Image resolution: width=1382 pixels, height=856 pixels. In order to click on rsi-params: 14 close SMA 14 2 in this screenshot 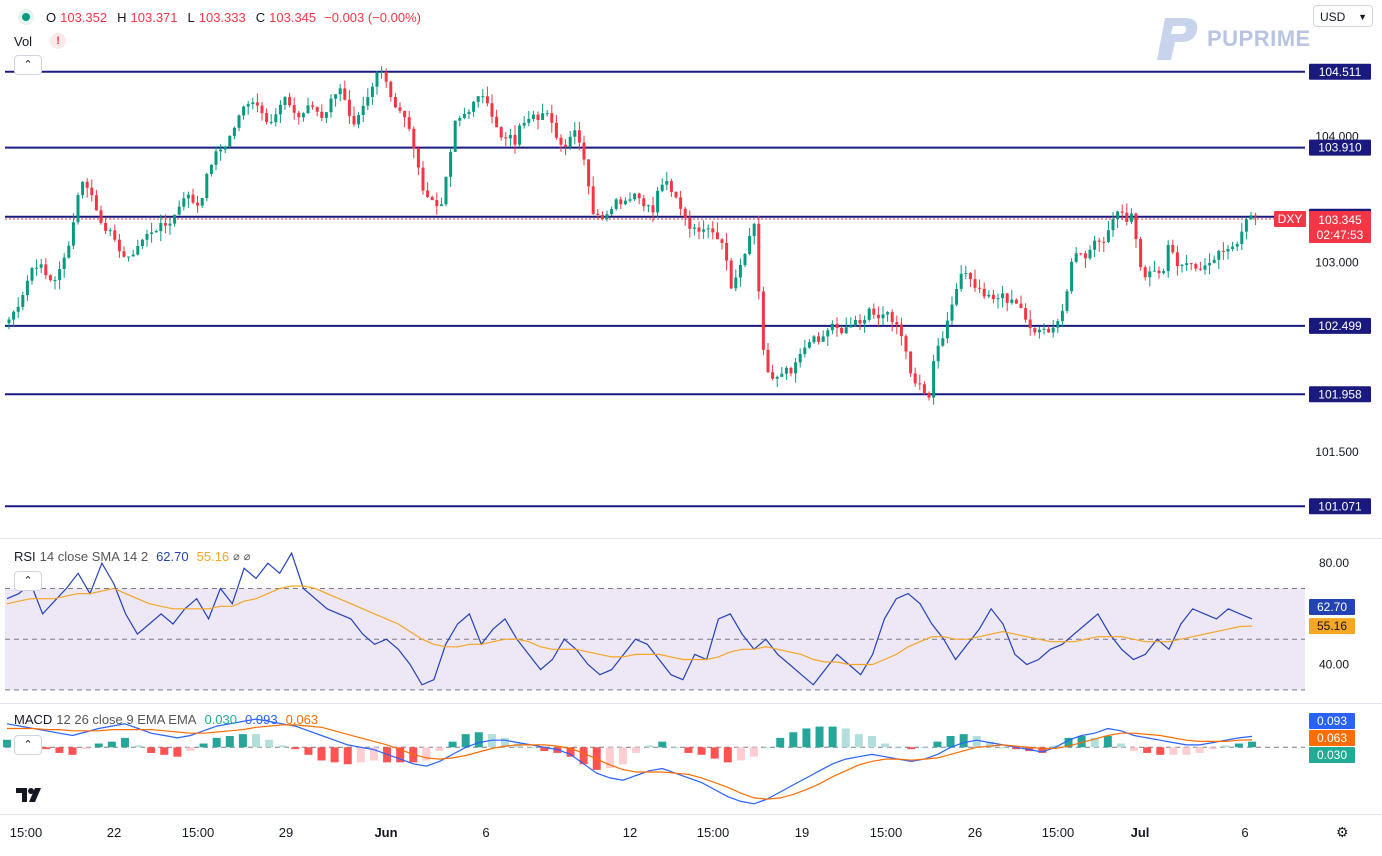, I will do `click(94, 556)`.